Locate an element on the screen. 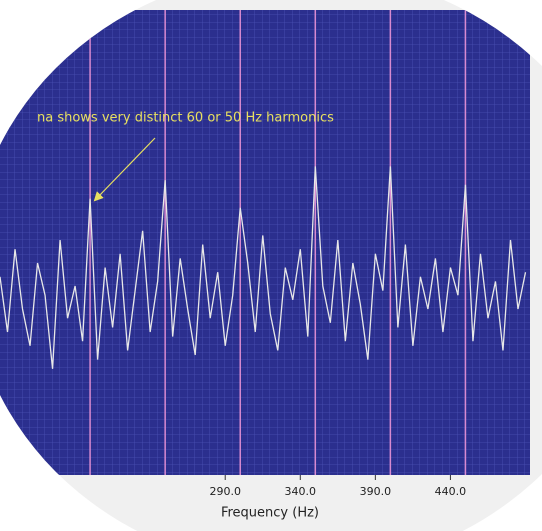 The width and height of the screenshot is (542, 531). x-tick-label: 340.0 is located at coordinates (301, 491).